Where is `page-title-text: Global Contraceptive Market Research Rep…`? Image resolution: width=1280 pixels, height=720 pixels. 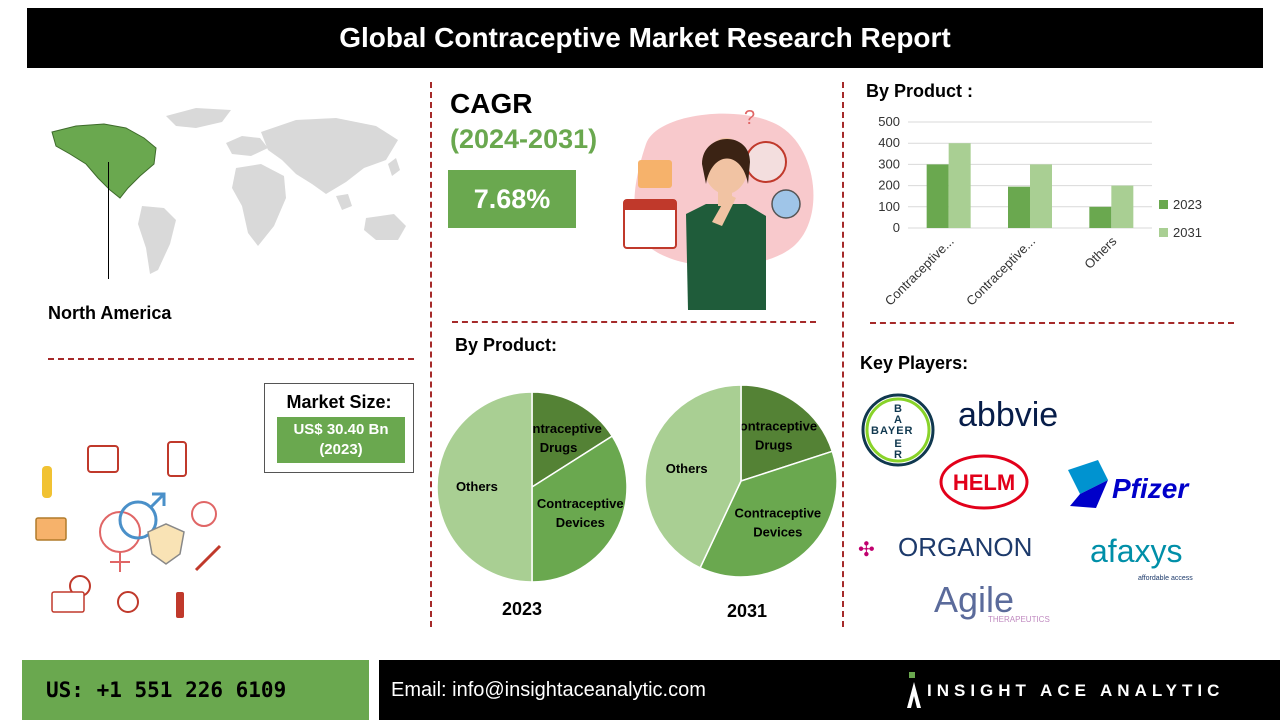 page-title-text: Global Contraceptive Market Research Rep… is located at coordinates (645, 37).